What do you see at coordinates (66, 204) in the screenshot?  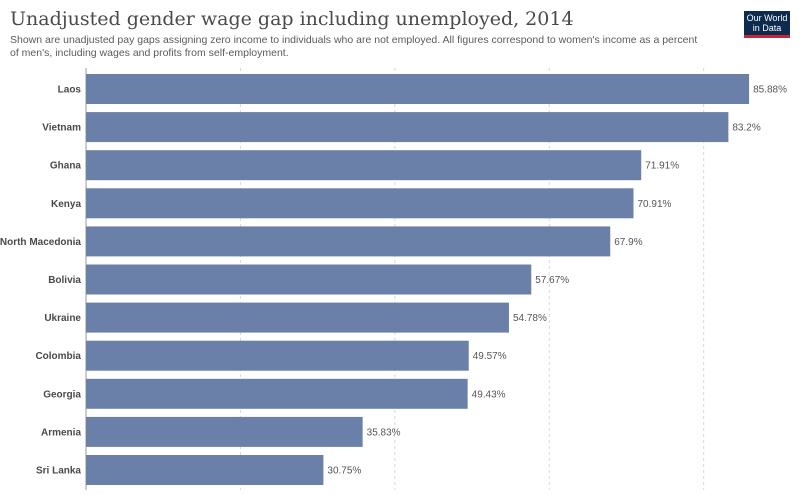 I see `category-label: Kenya` at bounding box center [66, 204].